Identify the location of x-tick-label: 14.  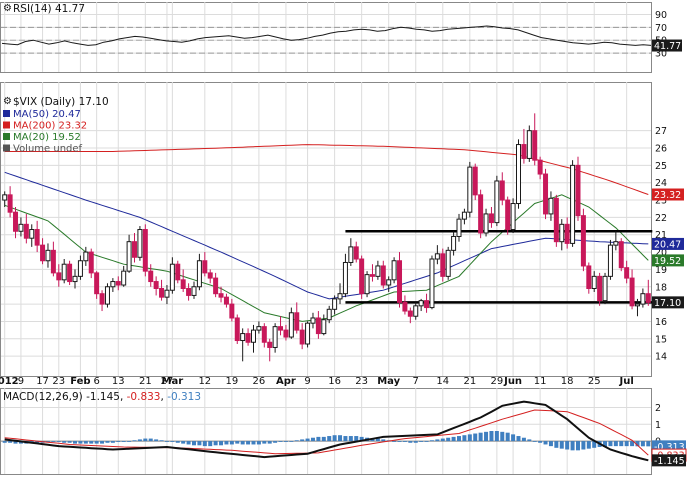
(442, 381).